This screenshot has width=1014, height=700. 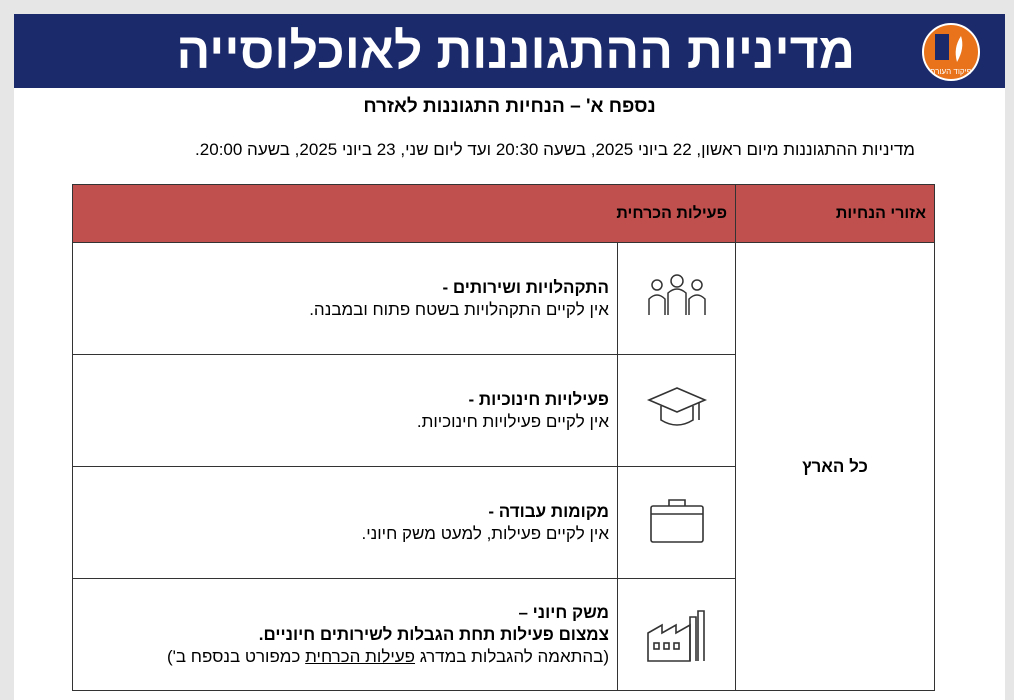 What do you see at coordinates (548, 511) in the screenshot?
I see `row-title: מקומות עבודה -` at bounding box center [548, 511].